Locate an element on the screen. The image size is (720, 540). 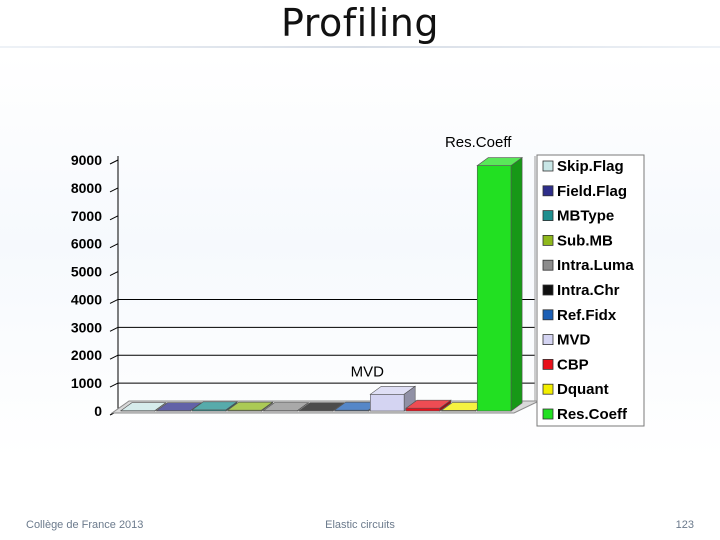
y-tick-label: 6000 is located at coordinates (86, 244).